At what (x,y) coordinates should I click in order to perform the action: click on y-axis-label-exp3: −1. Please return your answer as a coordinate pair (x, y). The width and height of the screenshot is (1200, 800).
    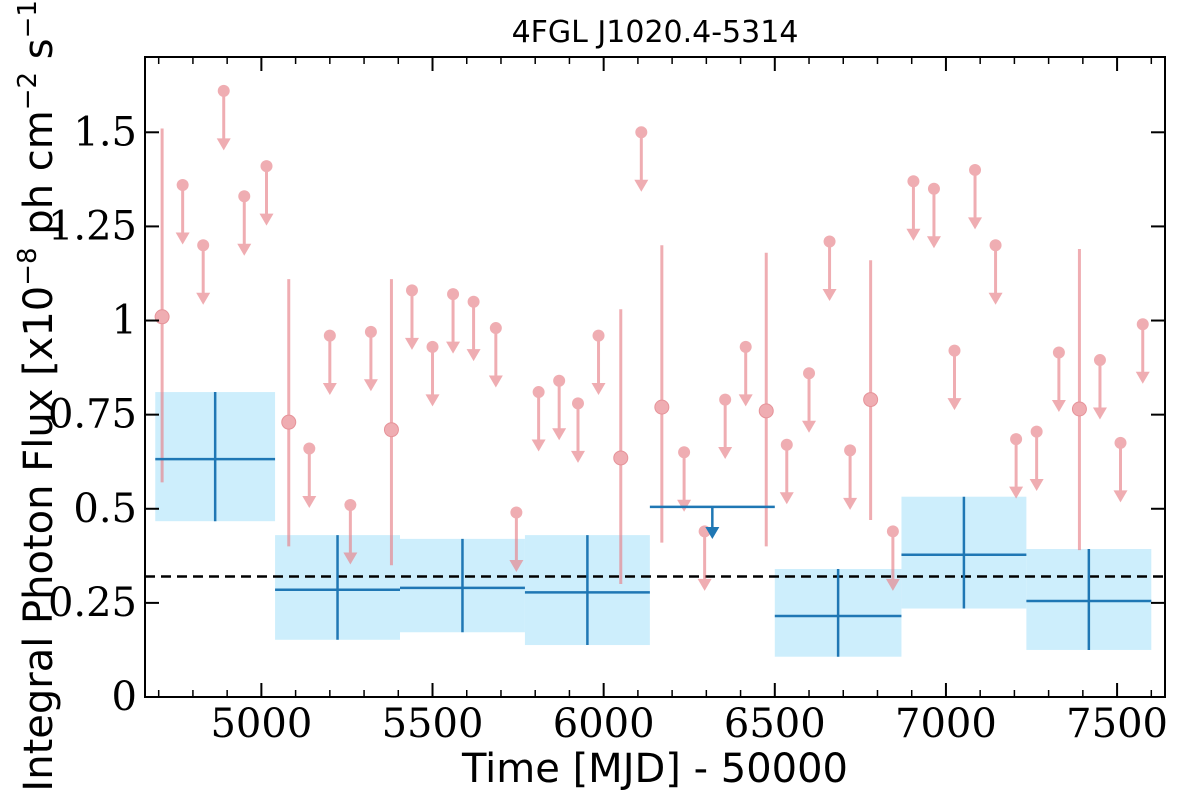
    Looking at the image, I should click on (28, 19).